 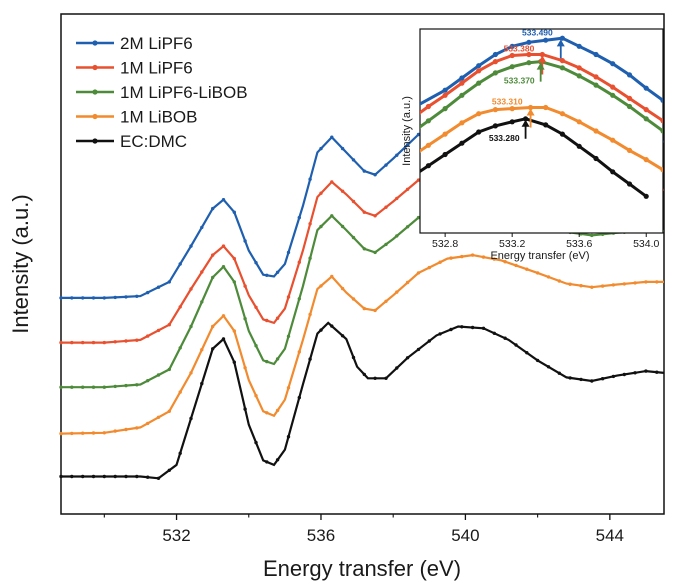 What do you see at coordinates (541, 88) in the screenshot?
I see `inset-line-1m-lipf6` at bounding box center [541, 88].